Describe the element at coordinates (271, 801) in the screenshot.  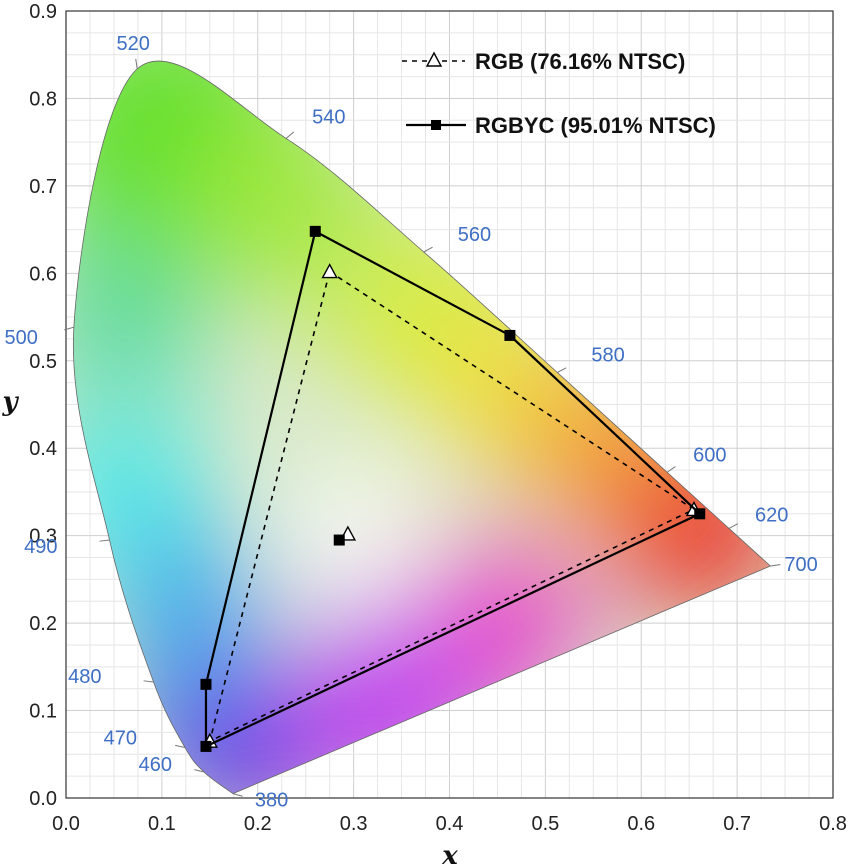
I see `wavelength-label: 380` at that location.